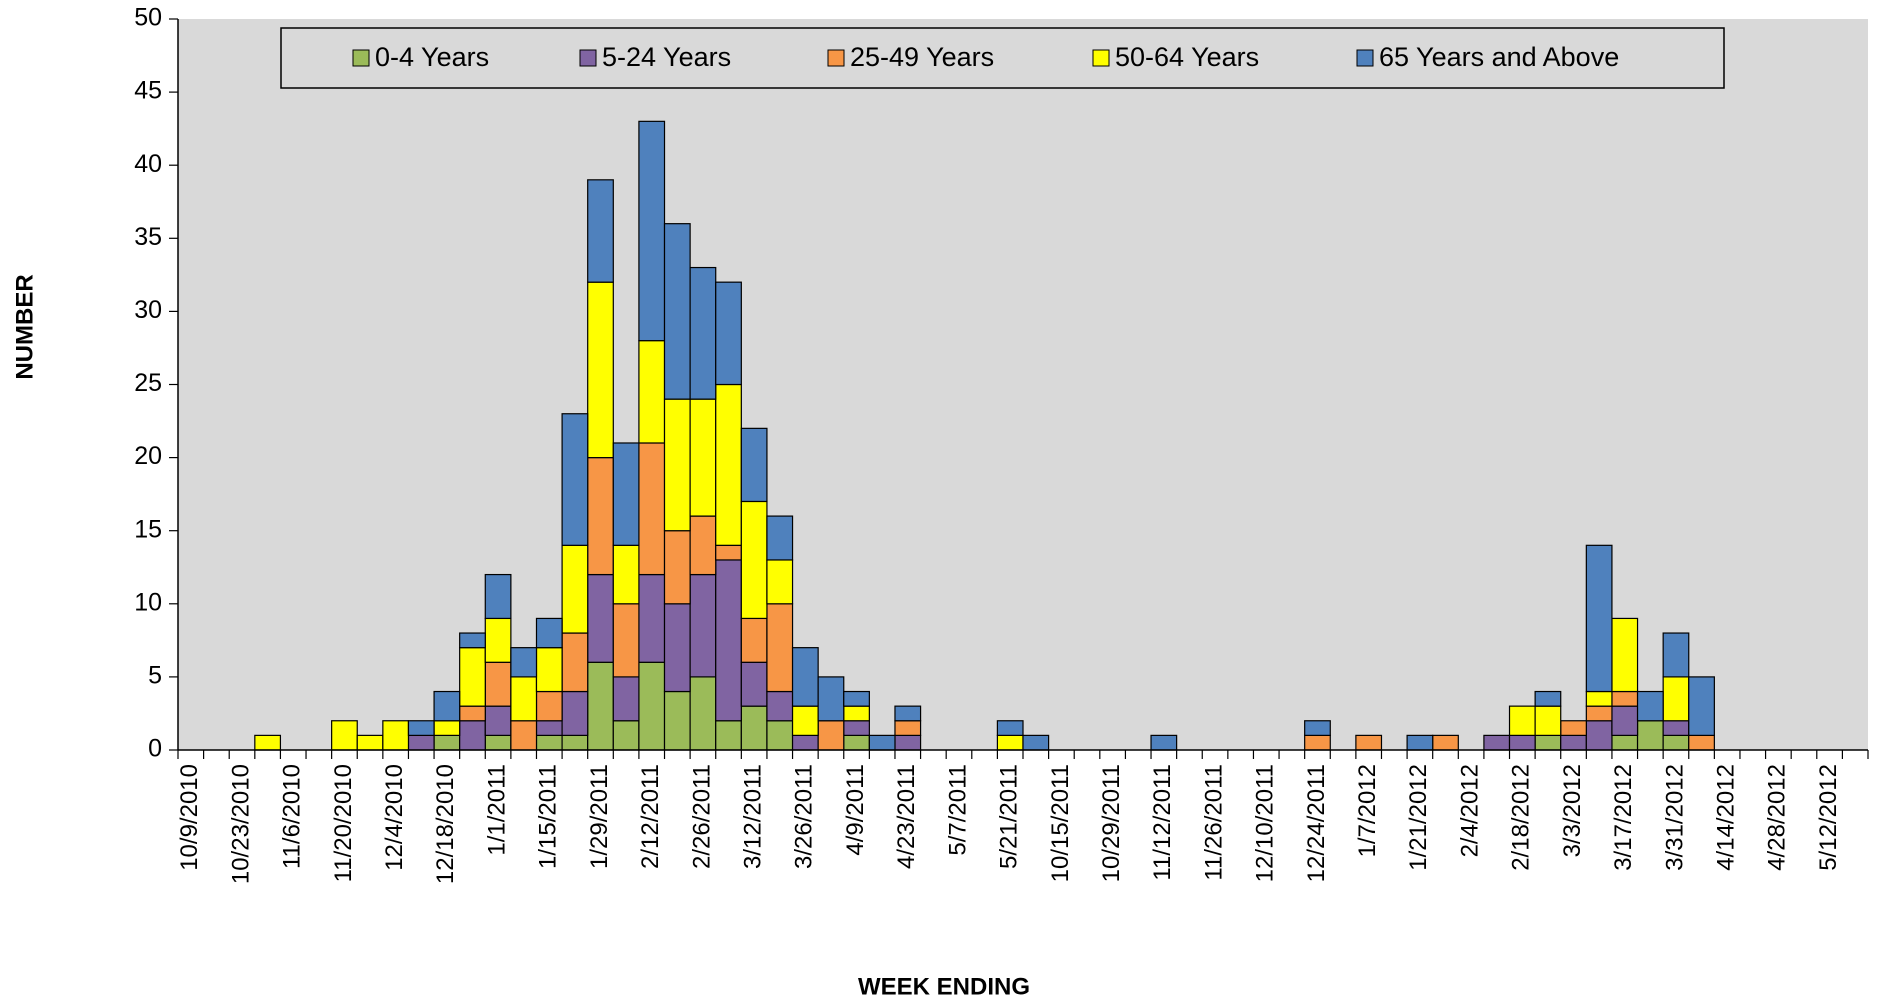 Image resolution: width=1881 pixels, height=1005 pixels. What do you see at coordinates (1499, 57) in the screenshot?
I see `legend-label: 65 Years and Above` at bounding box center [1499, 57].